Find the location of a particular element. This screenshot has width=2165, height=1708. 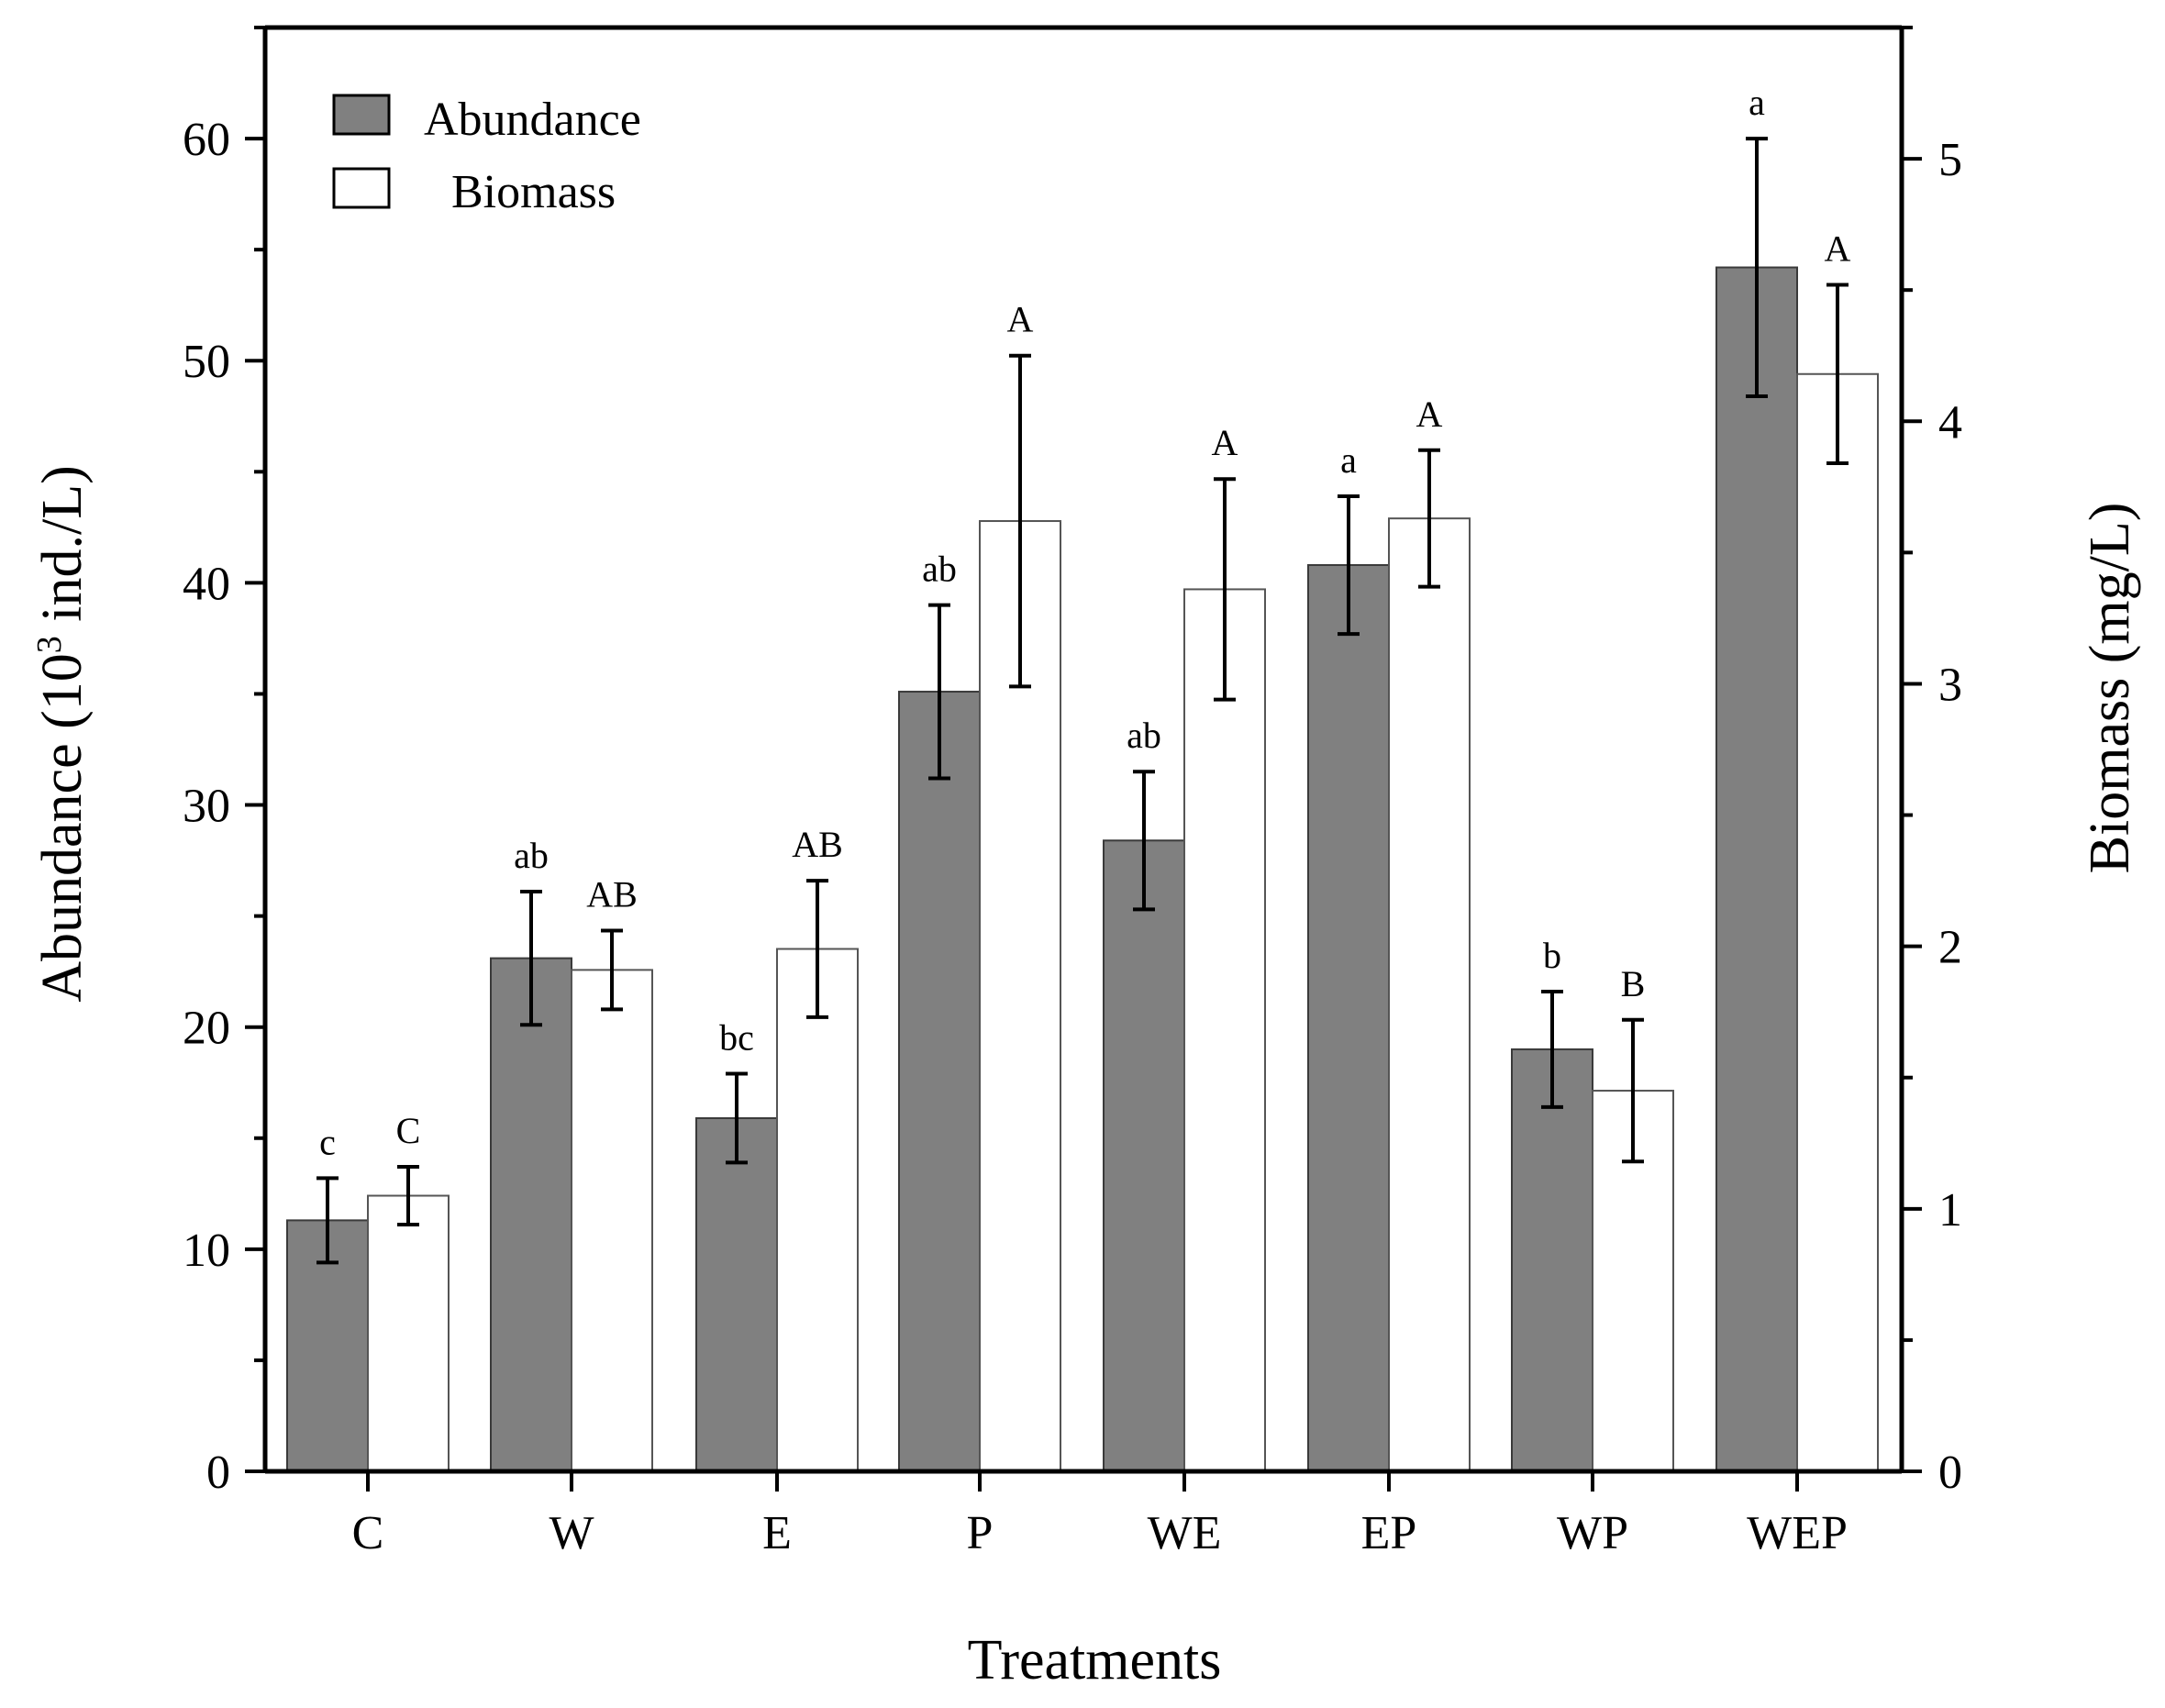

x-axis-title: Treatments is located at coordinates (1095, 1660).